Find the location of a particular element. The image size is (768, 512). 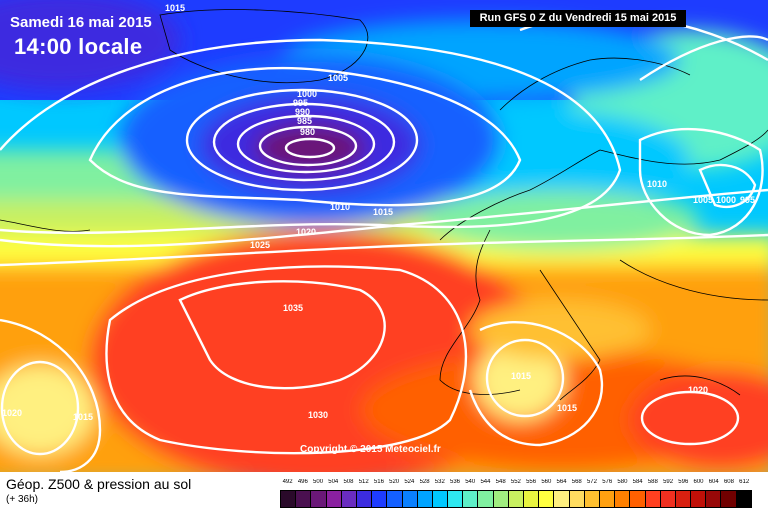

scale-value-label: 540 is located at coordinates (470, 482).